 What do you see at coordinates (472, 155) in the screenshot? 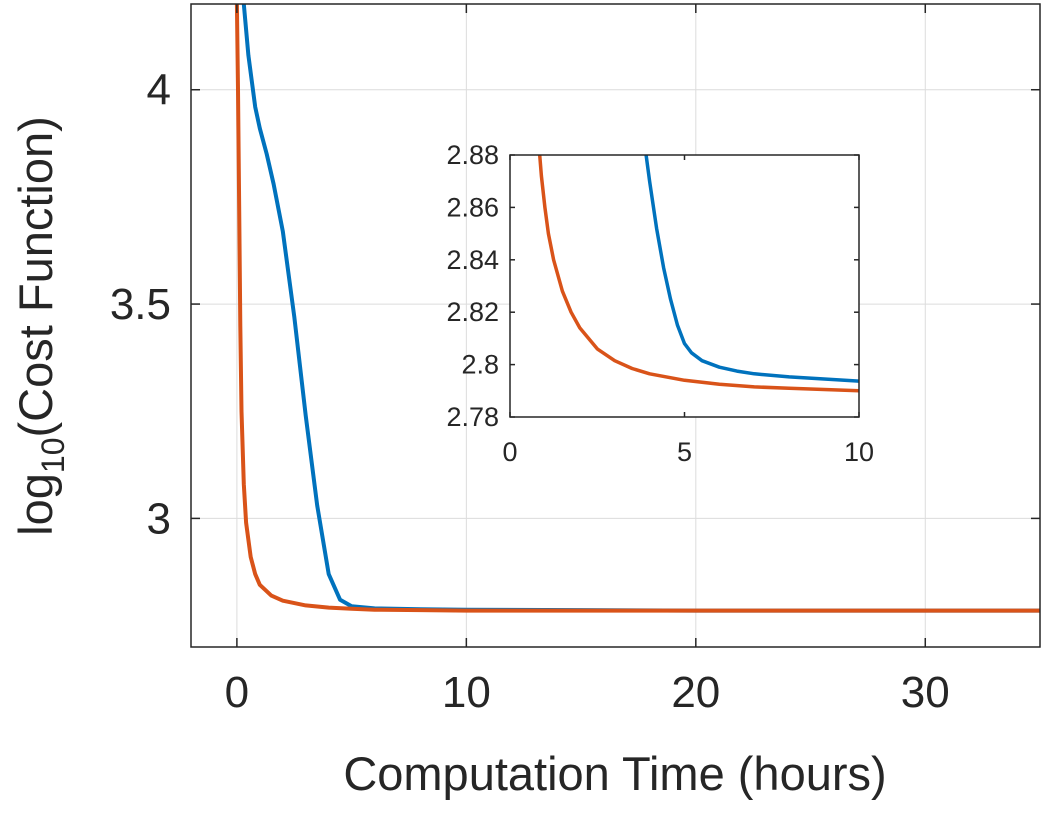
I see `y-tick-label: 2.88` at bounding box center [472, 155].